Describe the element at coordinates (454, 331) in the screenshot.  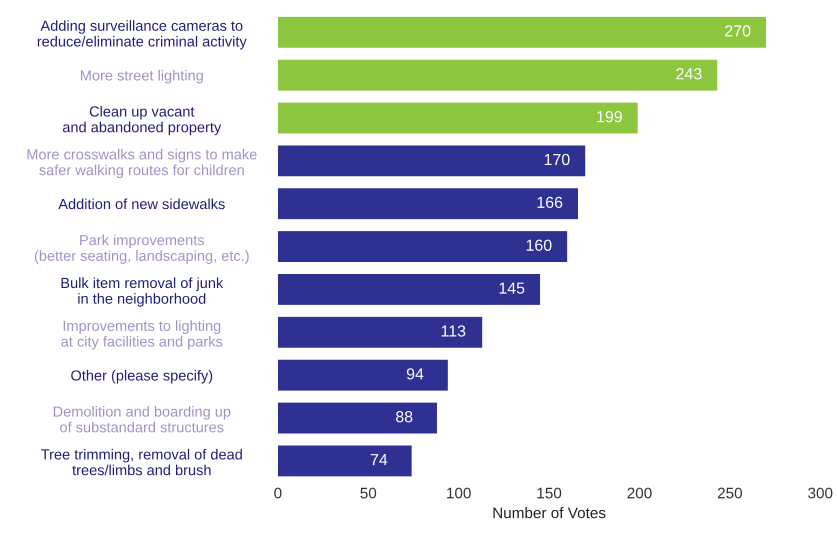
I see `data-label: 113` at that location.